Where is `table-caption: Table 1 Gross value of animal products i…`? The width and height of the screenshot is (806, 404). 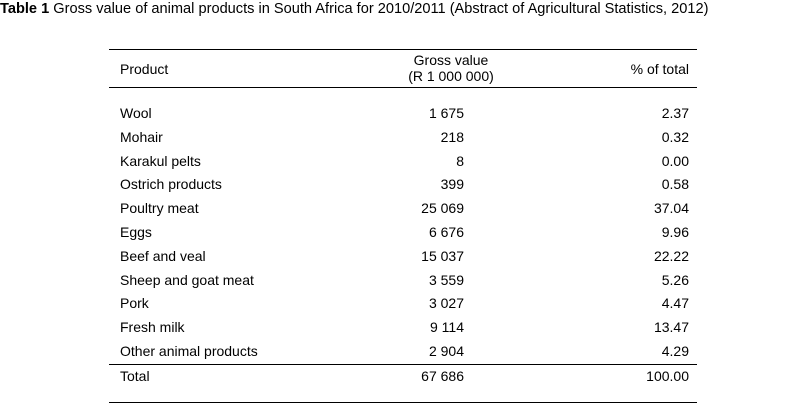 table-caption: Table 1 Gross value of animal products i… is located at coordinates (403, 9).